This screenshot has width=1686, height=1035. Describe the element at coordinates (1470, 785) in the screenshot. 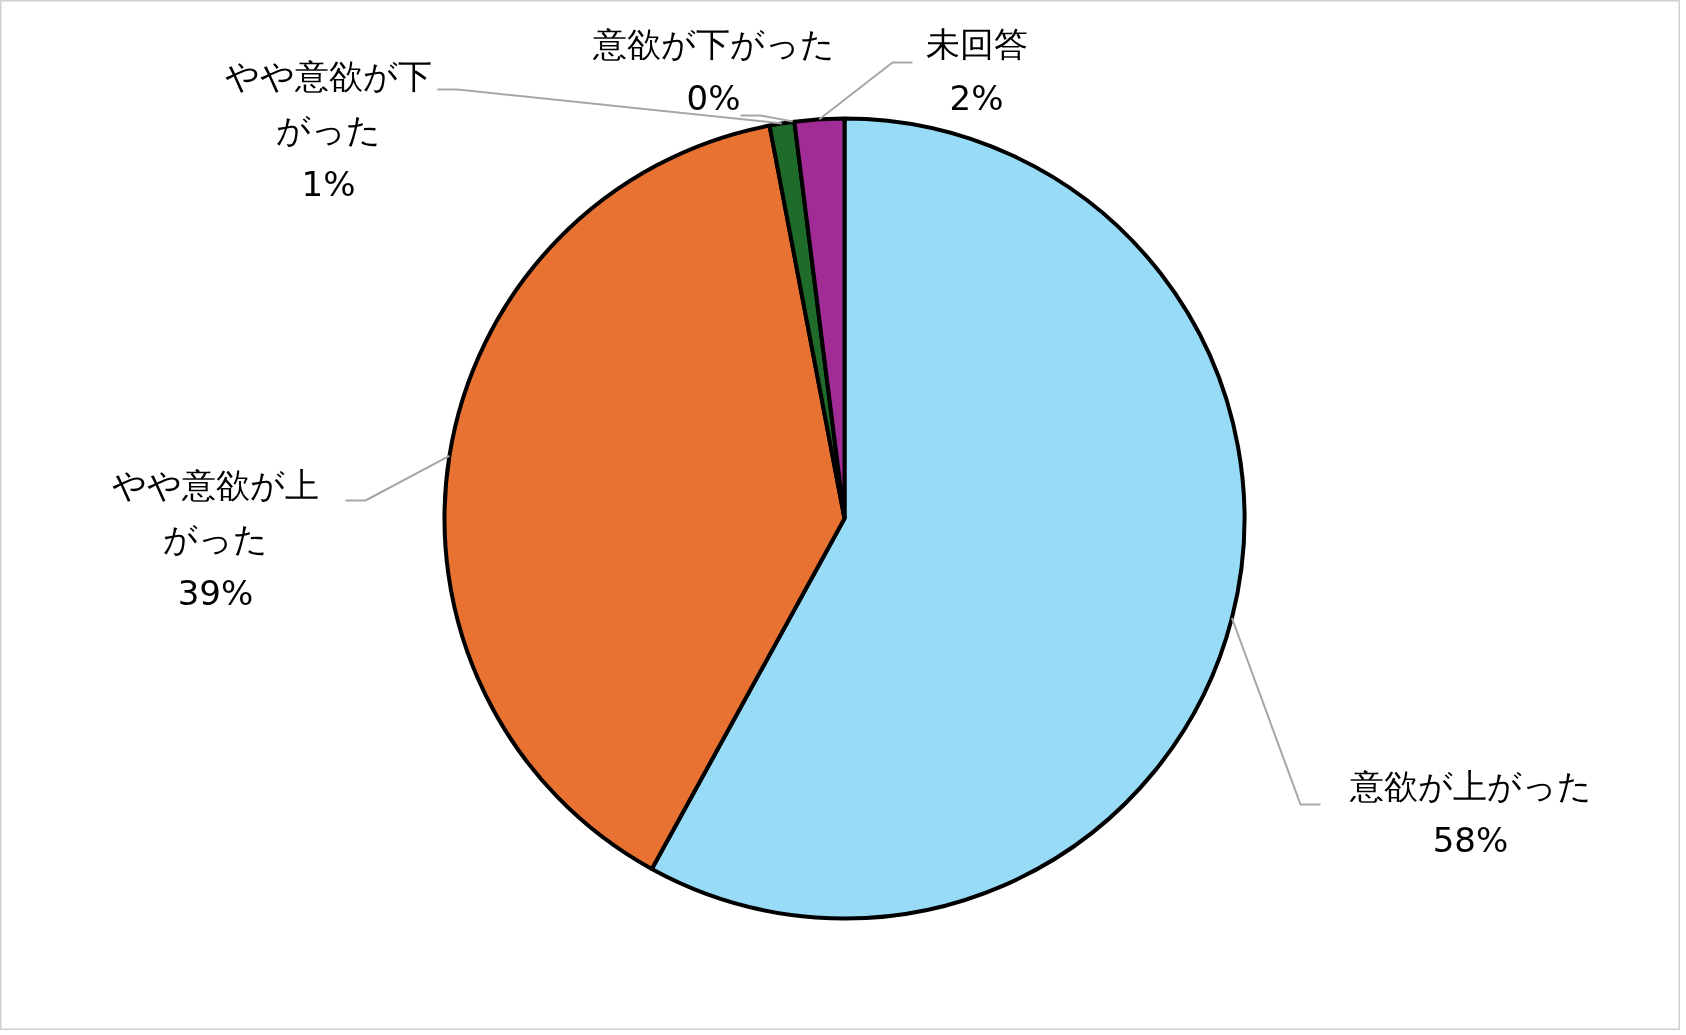

I see `slice-label: 意欲が上がった` at that location.